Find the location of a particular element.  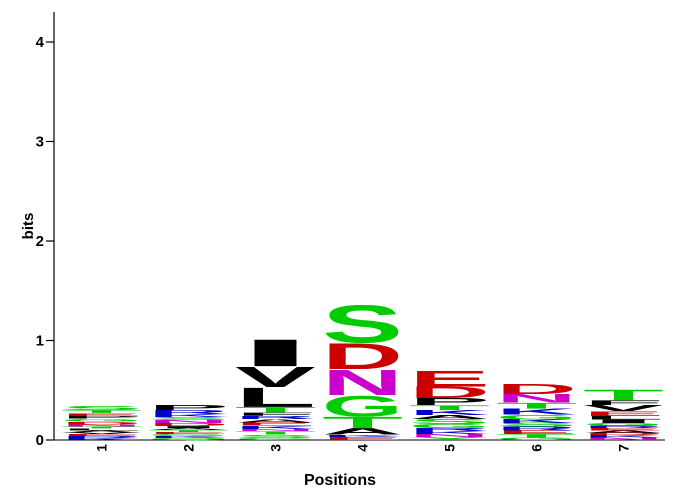

x-tick-label: 2 is located at coordinates (189, 448).